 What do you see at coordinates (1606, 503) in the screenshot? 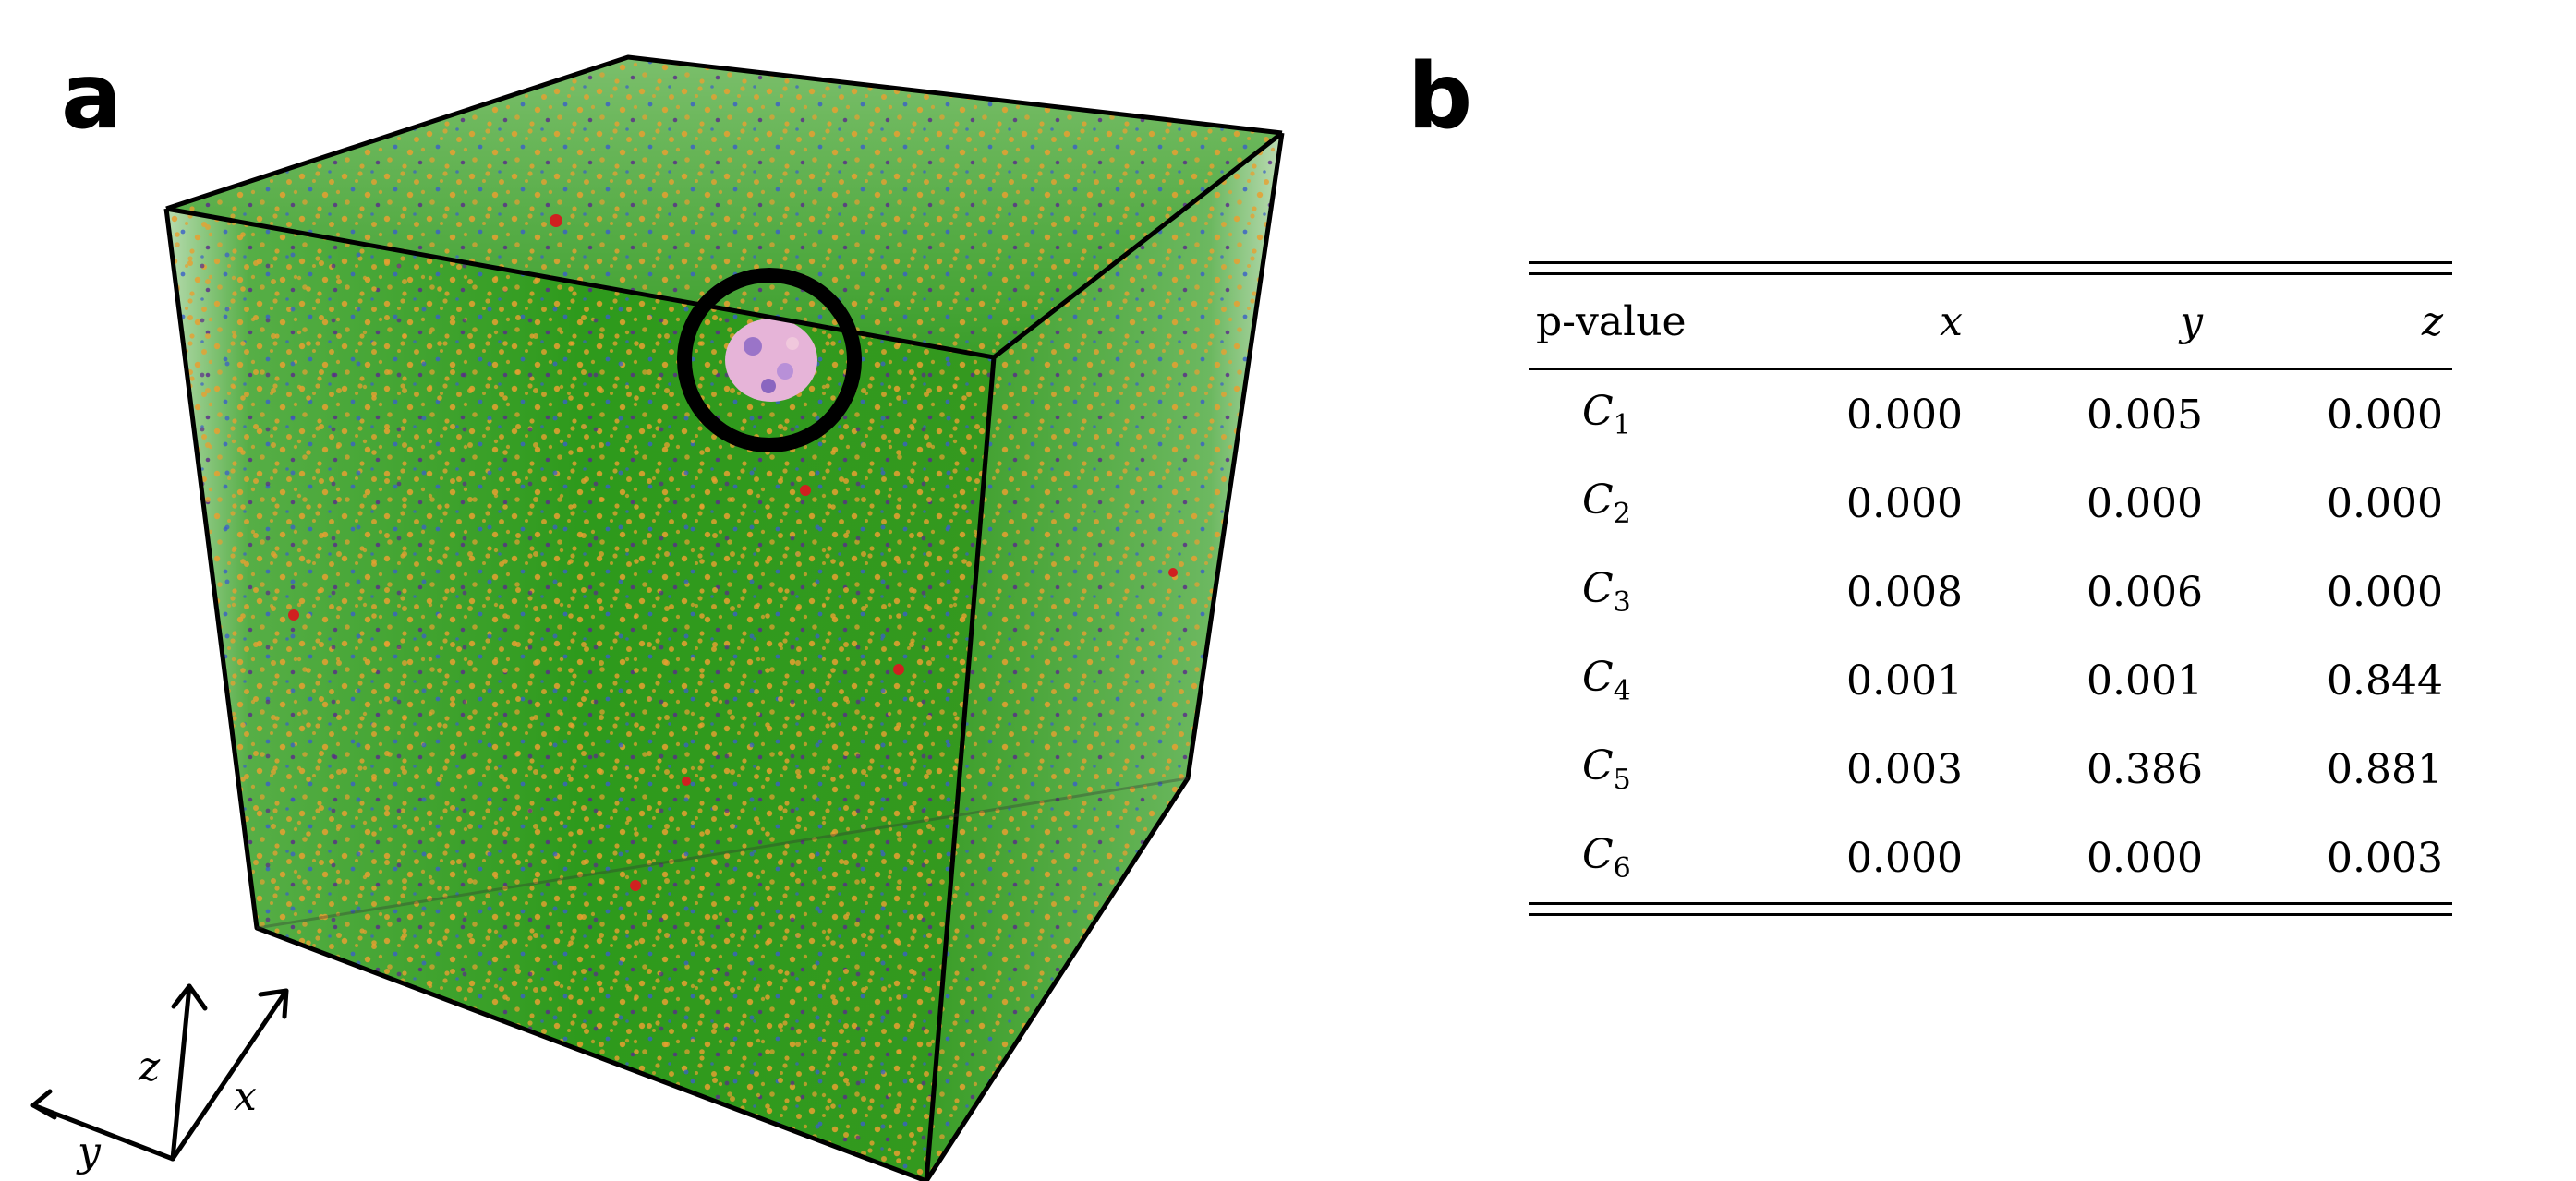
I see `row-label: C2` at bounding box center [1606, 503].